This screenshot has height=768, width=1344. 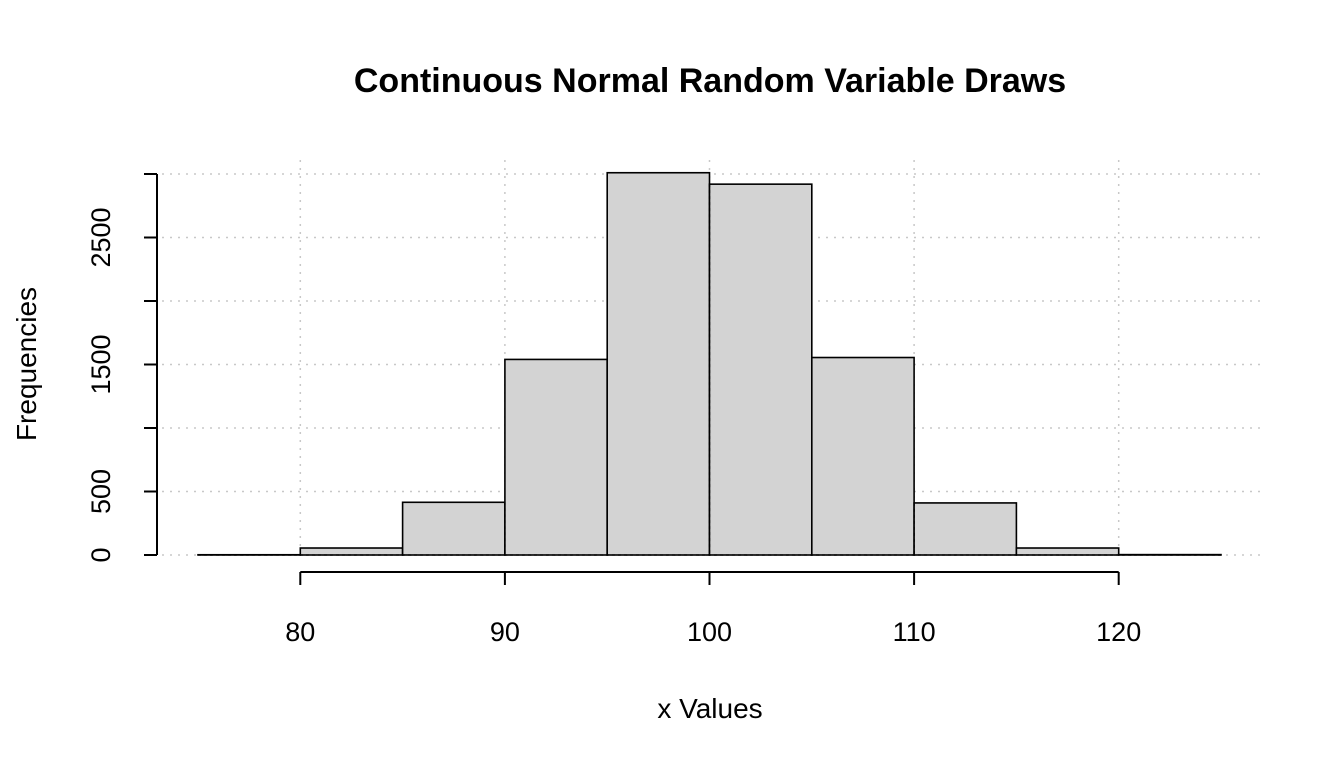 What do you see at coordinates (709, 708) in the screenshot?
I see `x-axis-label: x Values` at bounding box center [709, 708].